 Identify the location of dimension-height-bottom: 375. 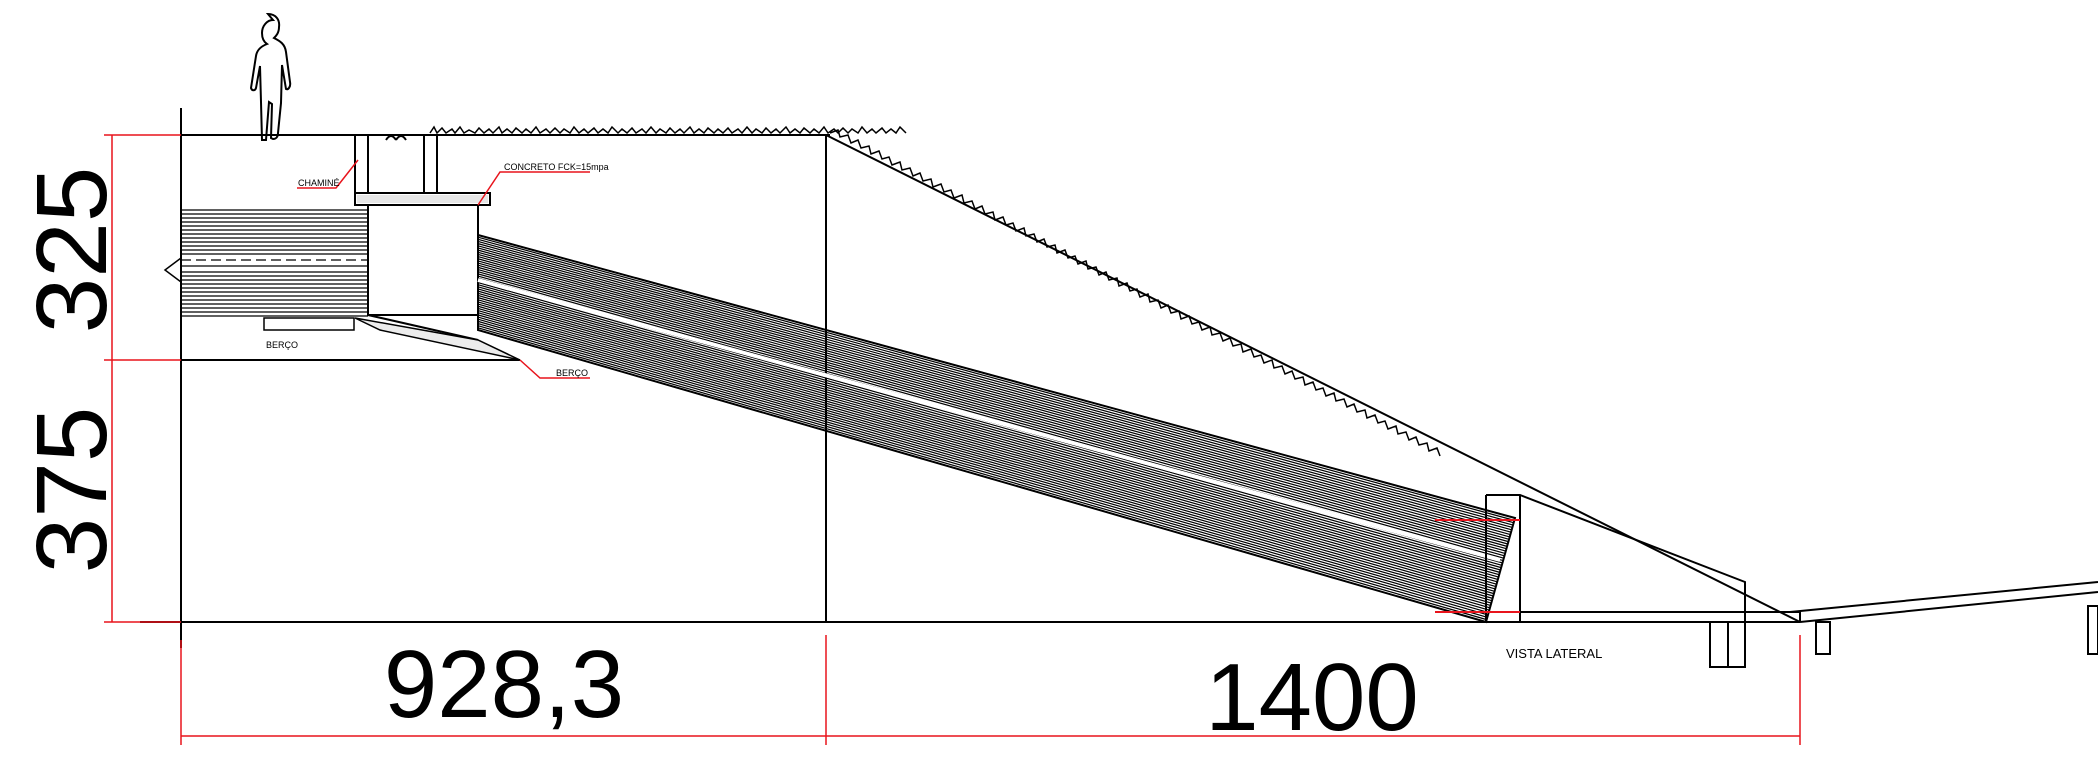
(72, 490).